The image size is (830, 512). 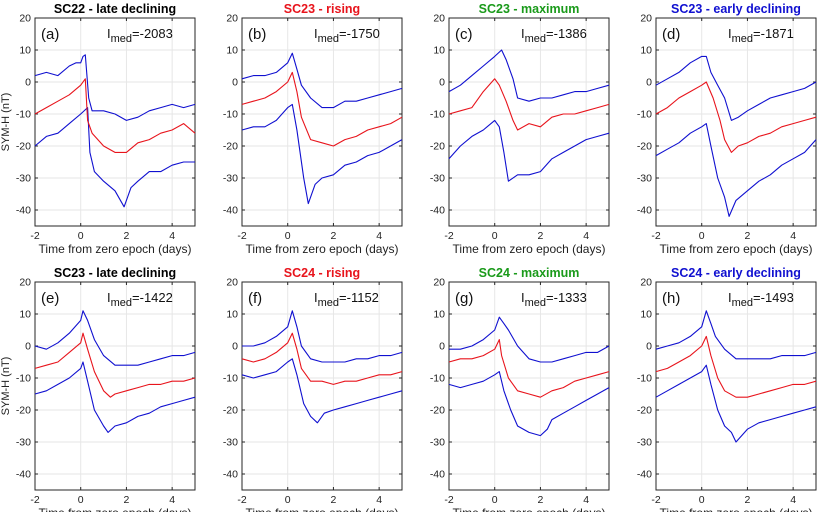 I want to click on panel-title: SC22 - late declining, so click(x=115, y=9).